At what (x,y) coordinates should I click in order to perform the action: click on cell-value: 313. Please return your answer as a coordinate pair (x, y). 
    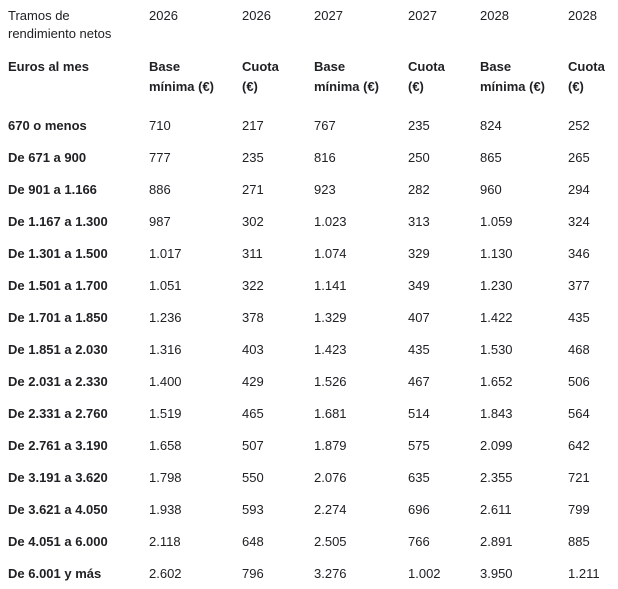
    Looking at the image, I should click on (419, 221).